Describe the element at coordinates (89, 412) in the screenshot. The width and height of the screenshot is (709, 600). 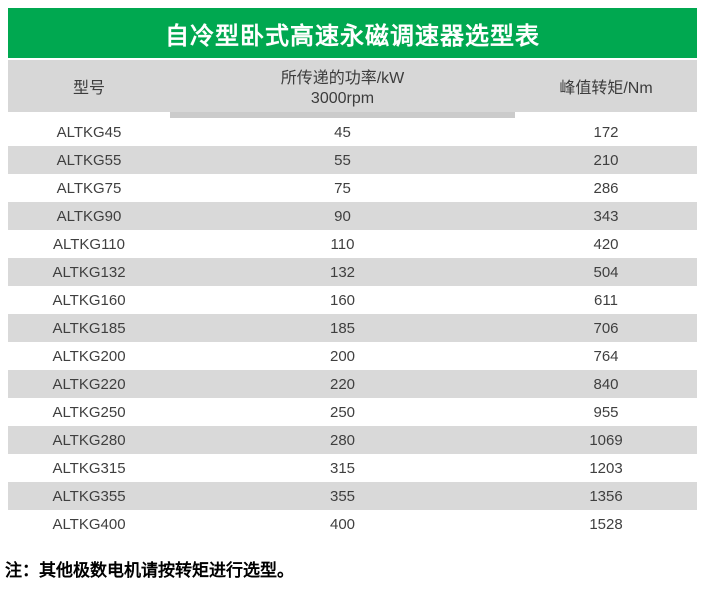
I see `model-cell: ALTKG250` at that location.